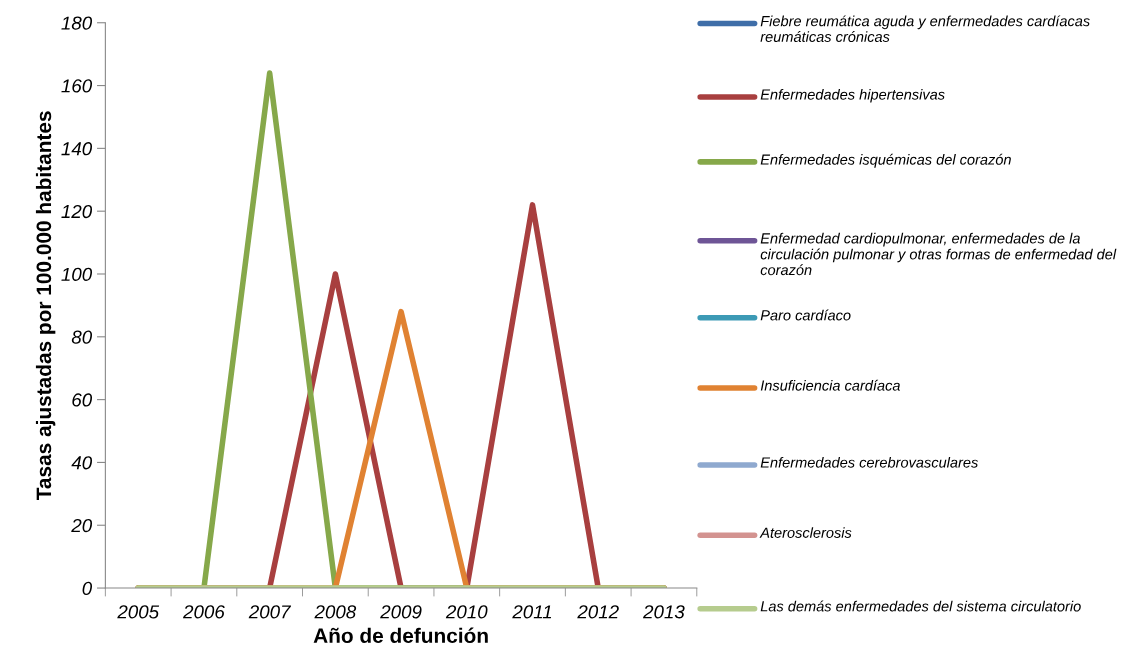 The height and width of the screenshot is (669, 1133). Describe the element at coordinates (77, 23) in the screenshot. I see `y-tick-label: 180` at that location.